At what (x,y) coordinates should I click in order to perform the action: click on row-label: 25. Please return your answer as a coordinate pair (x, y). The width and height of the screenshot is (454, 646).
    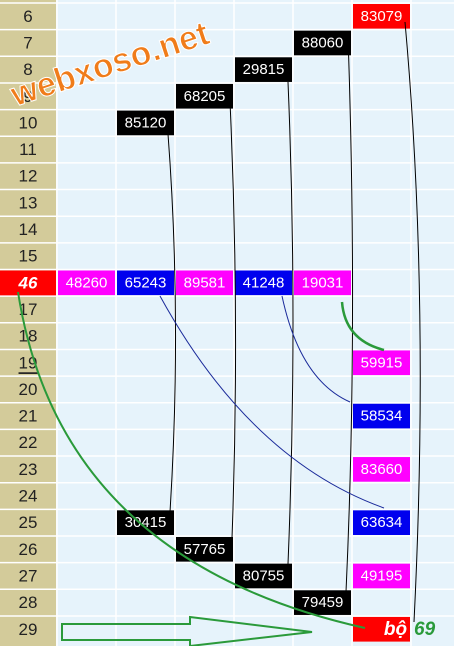
    Looking at the image, I should click on (28, 522).